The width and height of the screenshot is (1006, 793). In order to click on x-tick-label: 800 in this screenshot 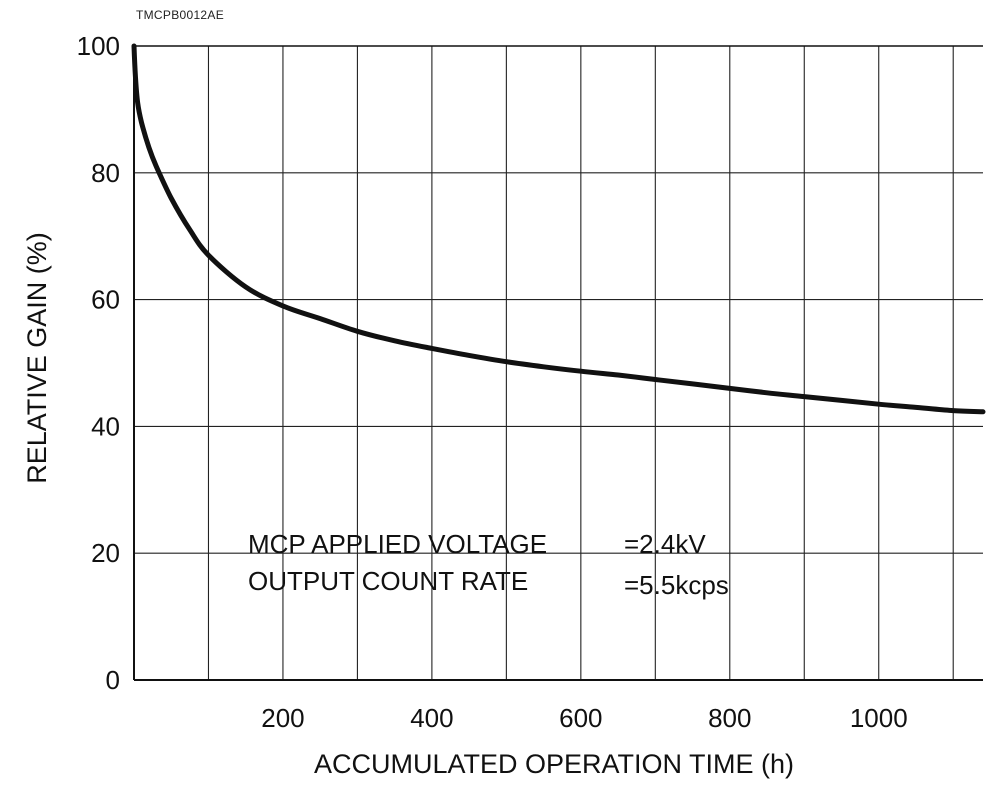, I will do `click(729, 718)`.